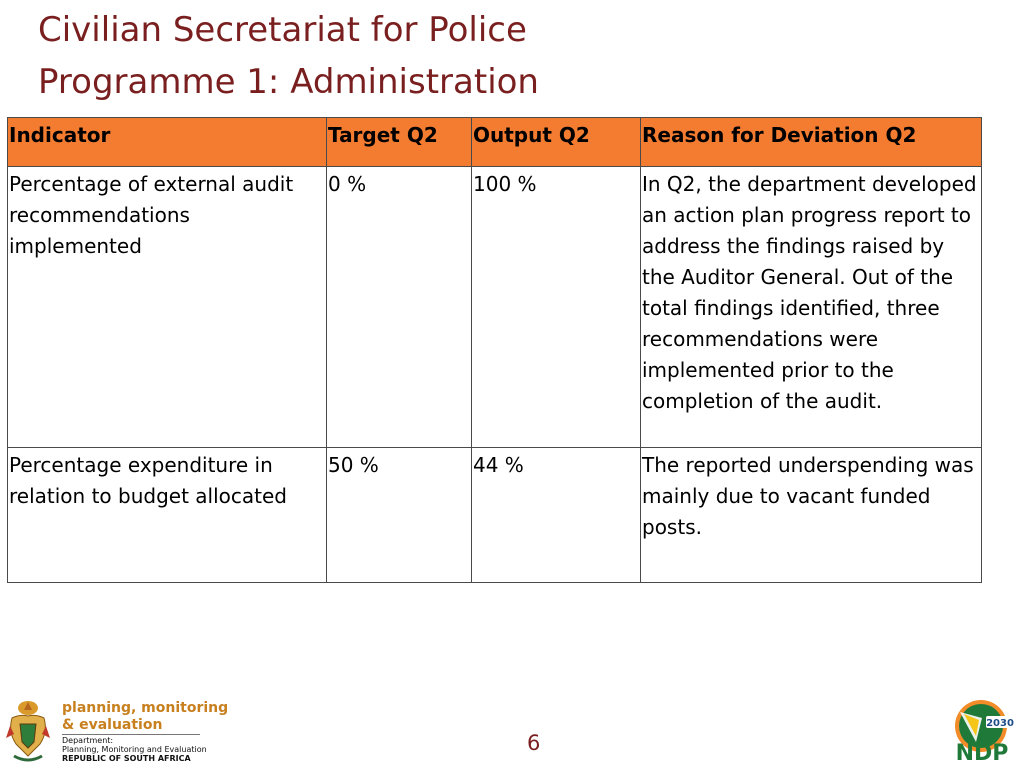 This screenshot has width=1024, height=768. I want to click on ndp-2030-logo: 2030 NDP, so click(984, 731).